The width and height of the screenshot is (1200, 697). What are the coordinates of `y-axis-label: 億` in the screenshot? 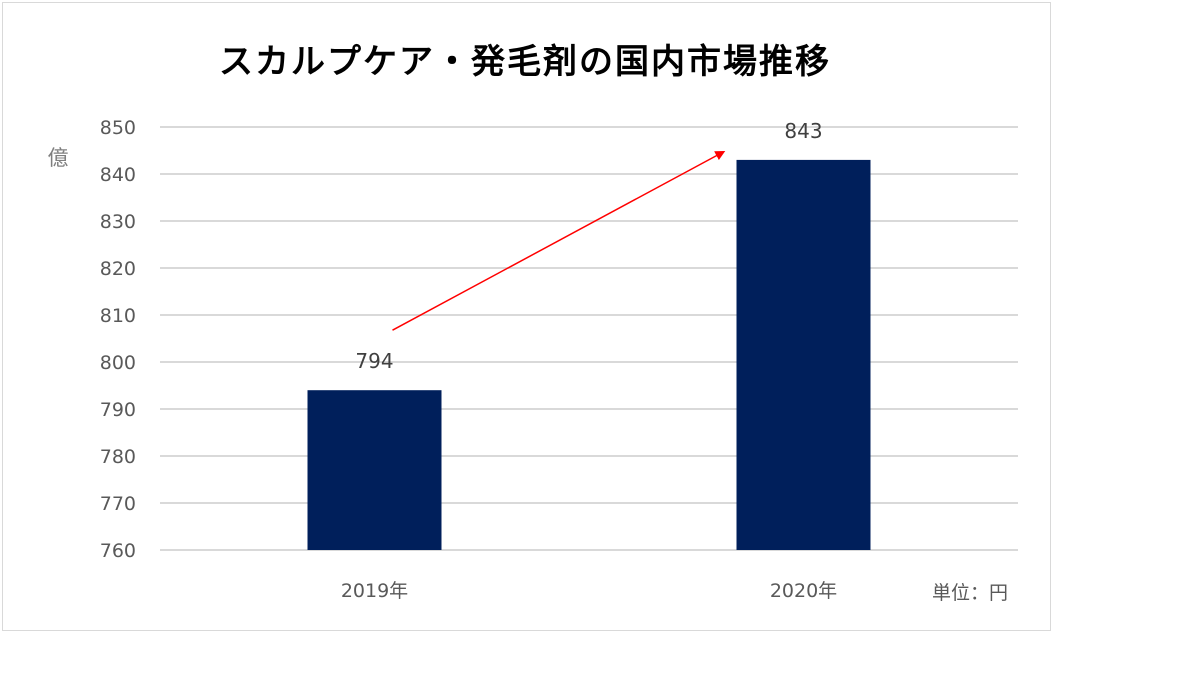 It's located at (58, 158).